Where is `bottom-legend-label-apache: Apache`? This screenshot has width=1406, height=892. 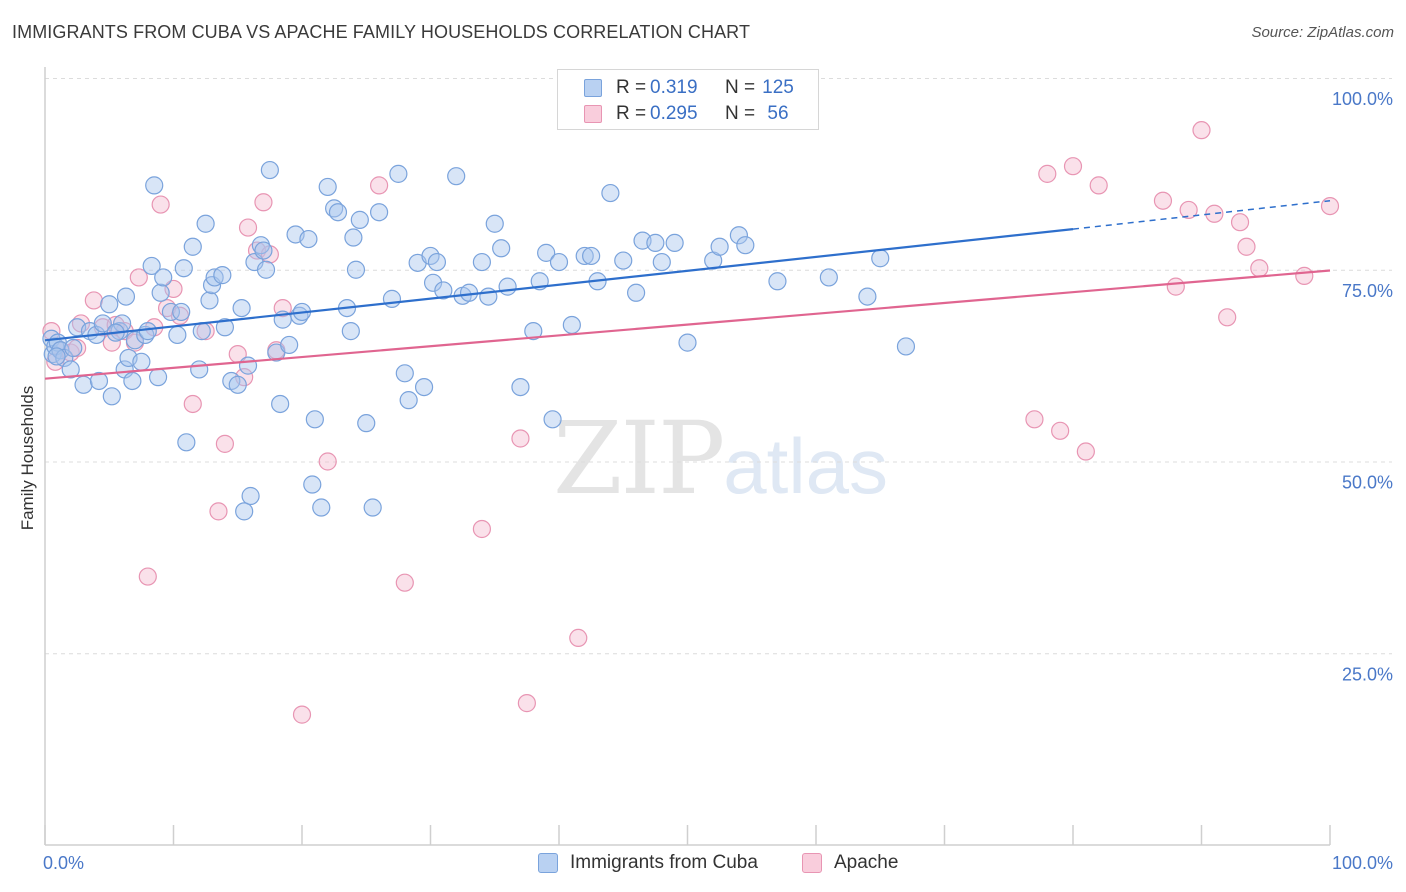 bottom-legend-label-apache: Apache is located at coordinates (866, 862).